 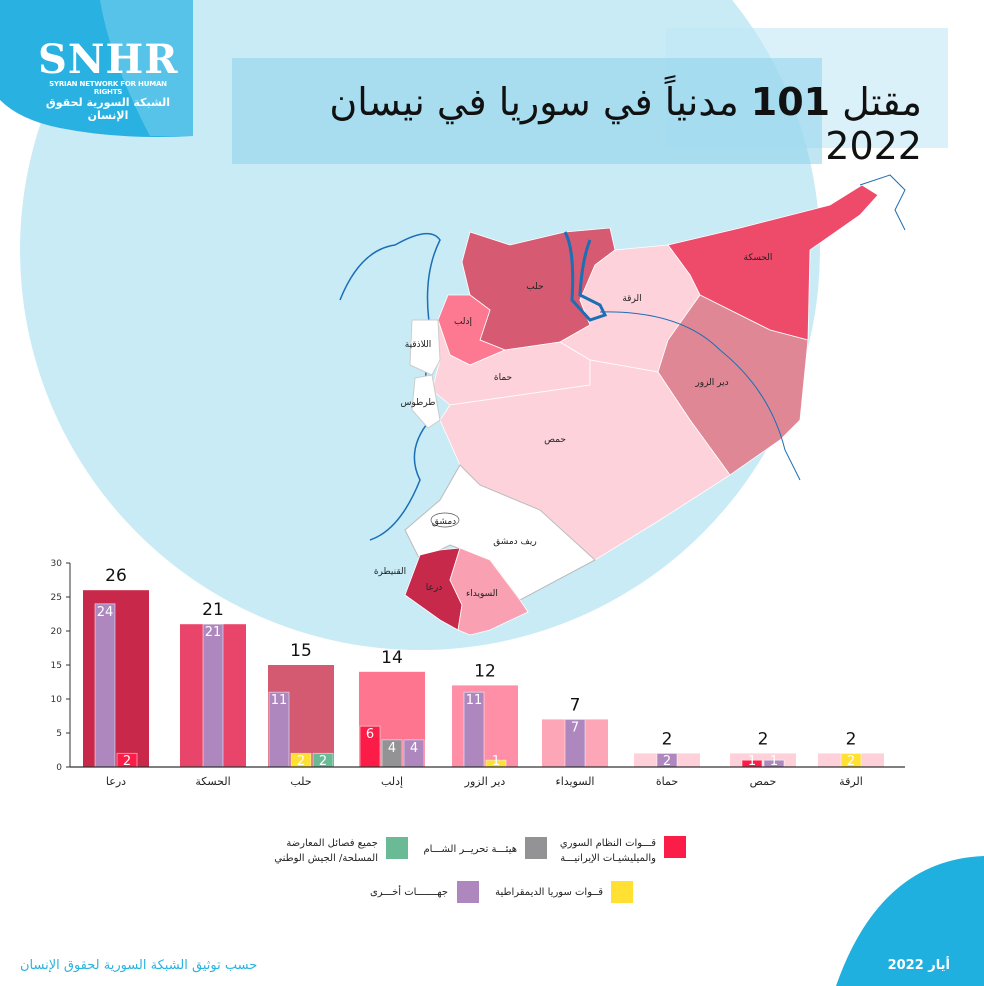 What do you see at coordinates (876, 102) in the screenshot?
I see `title-before: مقتل` at bounding box center [876, 102].